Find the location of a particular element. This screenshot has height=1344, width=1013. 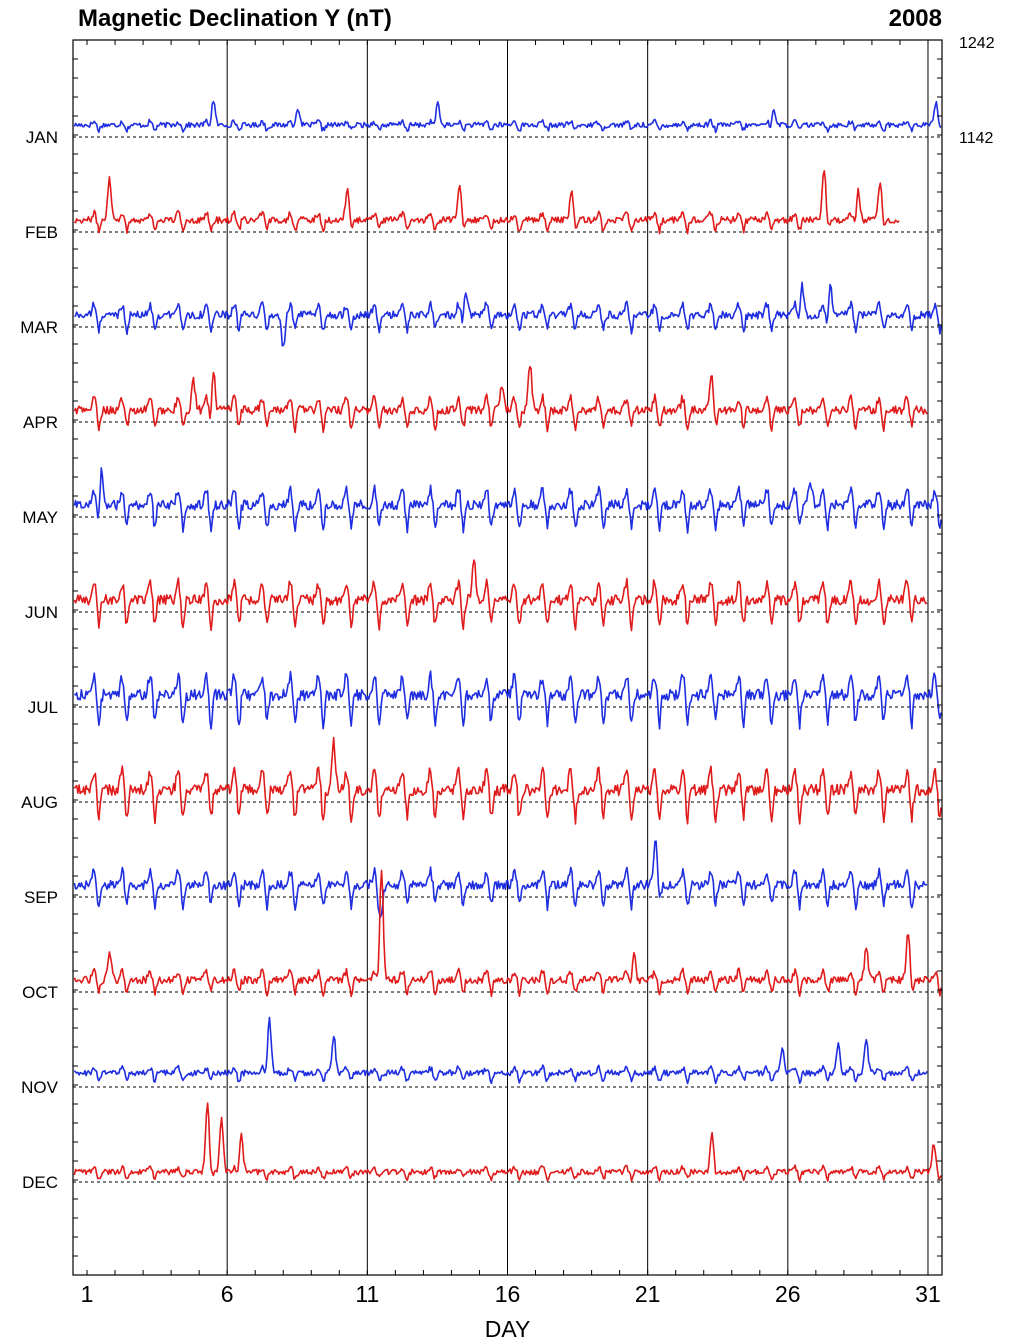

x-tick-label: 31 is located at coordinates (928, 1294).